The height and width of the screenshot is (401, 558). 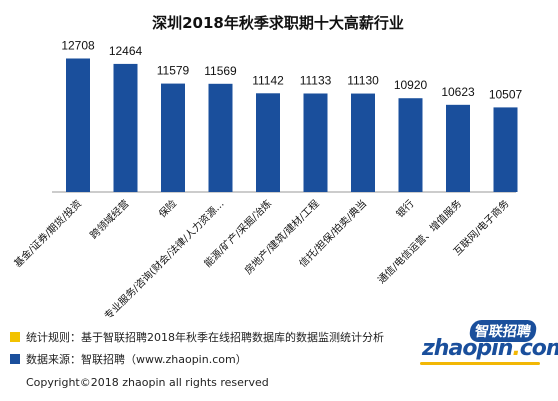 I want to click on chart-title: 深圳2018年秋季求职期十大高薪行业, so click(x=278, y=23).